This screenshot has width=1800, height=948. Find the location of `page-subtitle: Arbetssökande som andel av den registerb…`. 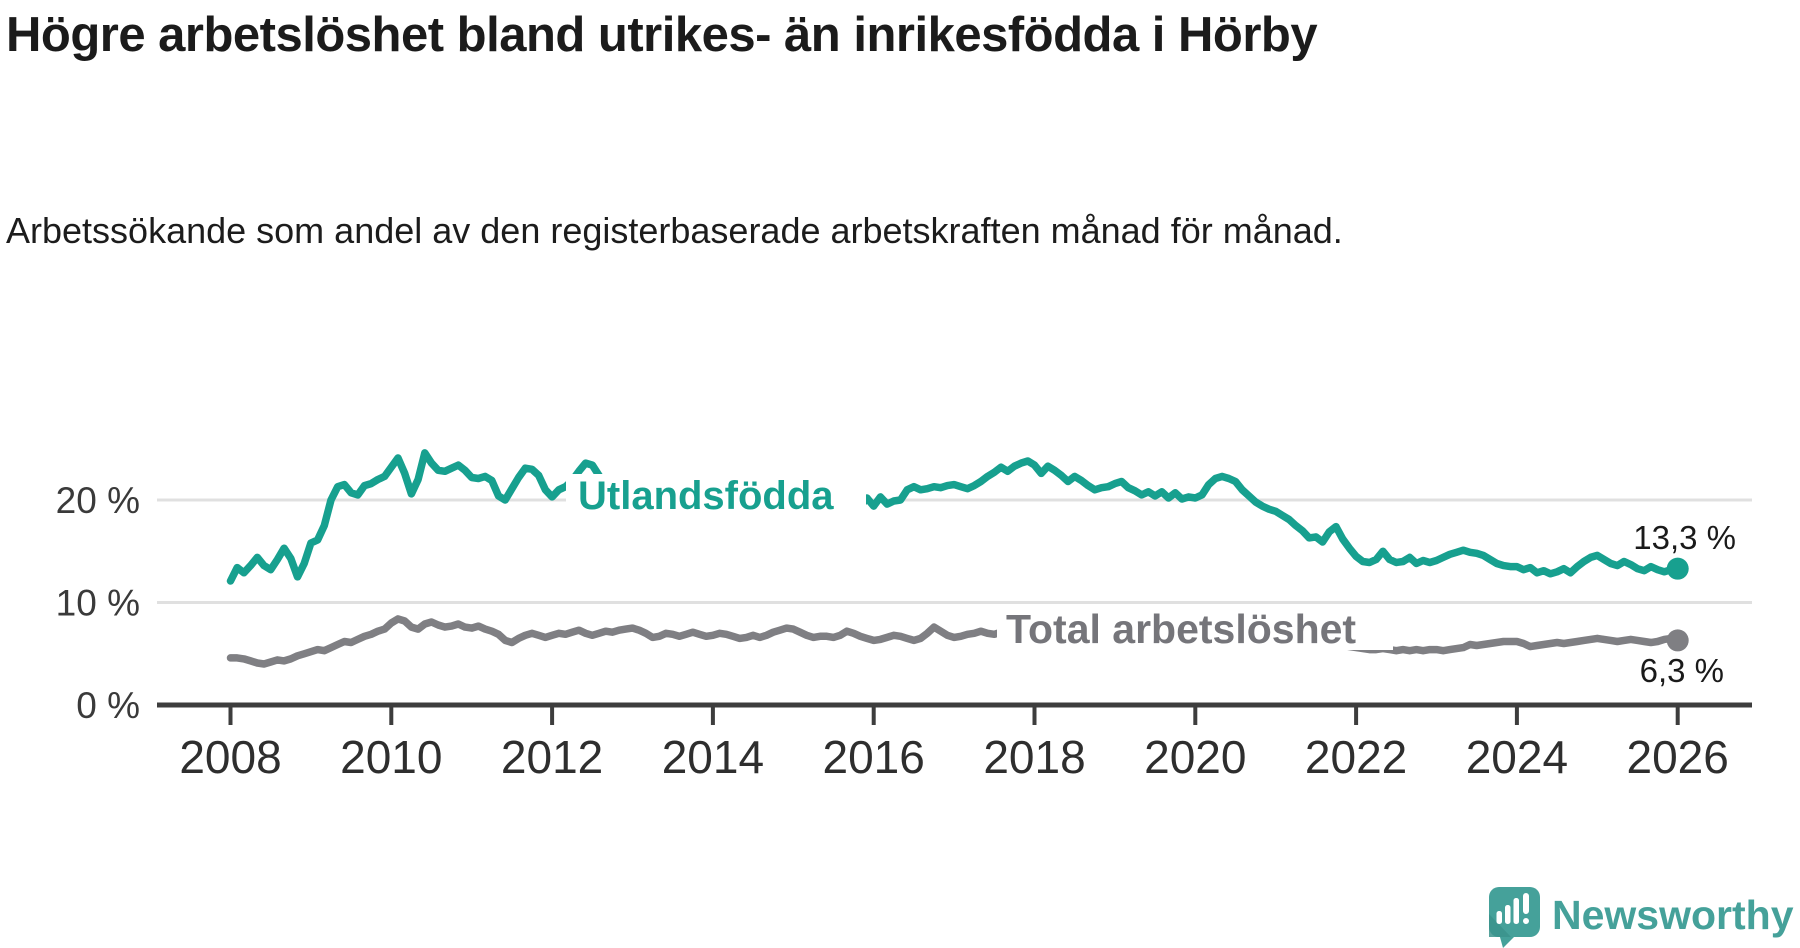

page-subtitle: Arbetssökande som andel av den registerb… is located at coordinates (674, 230).